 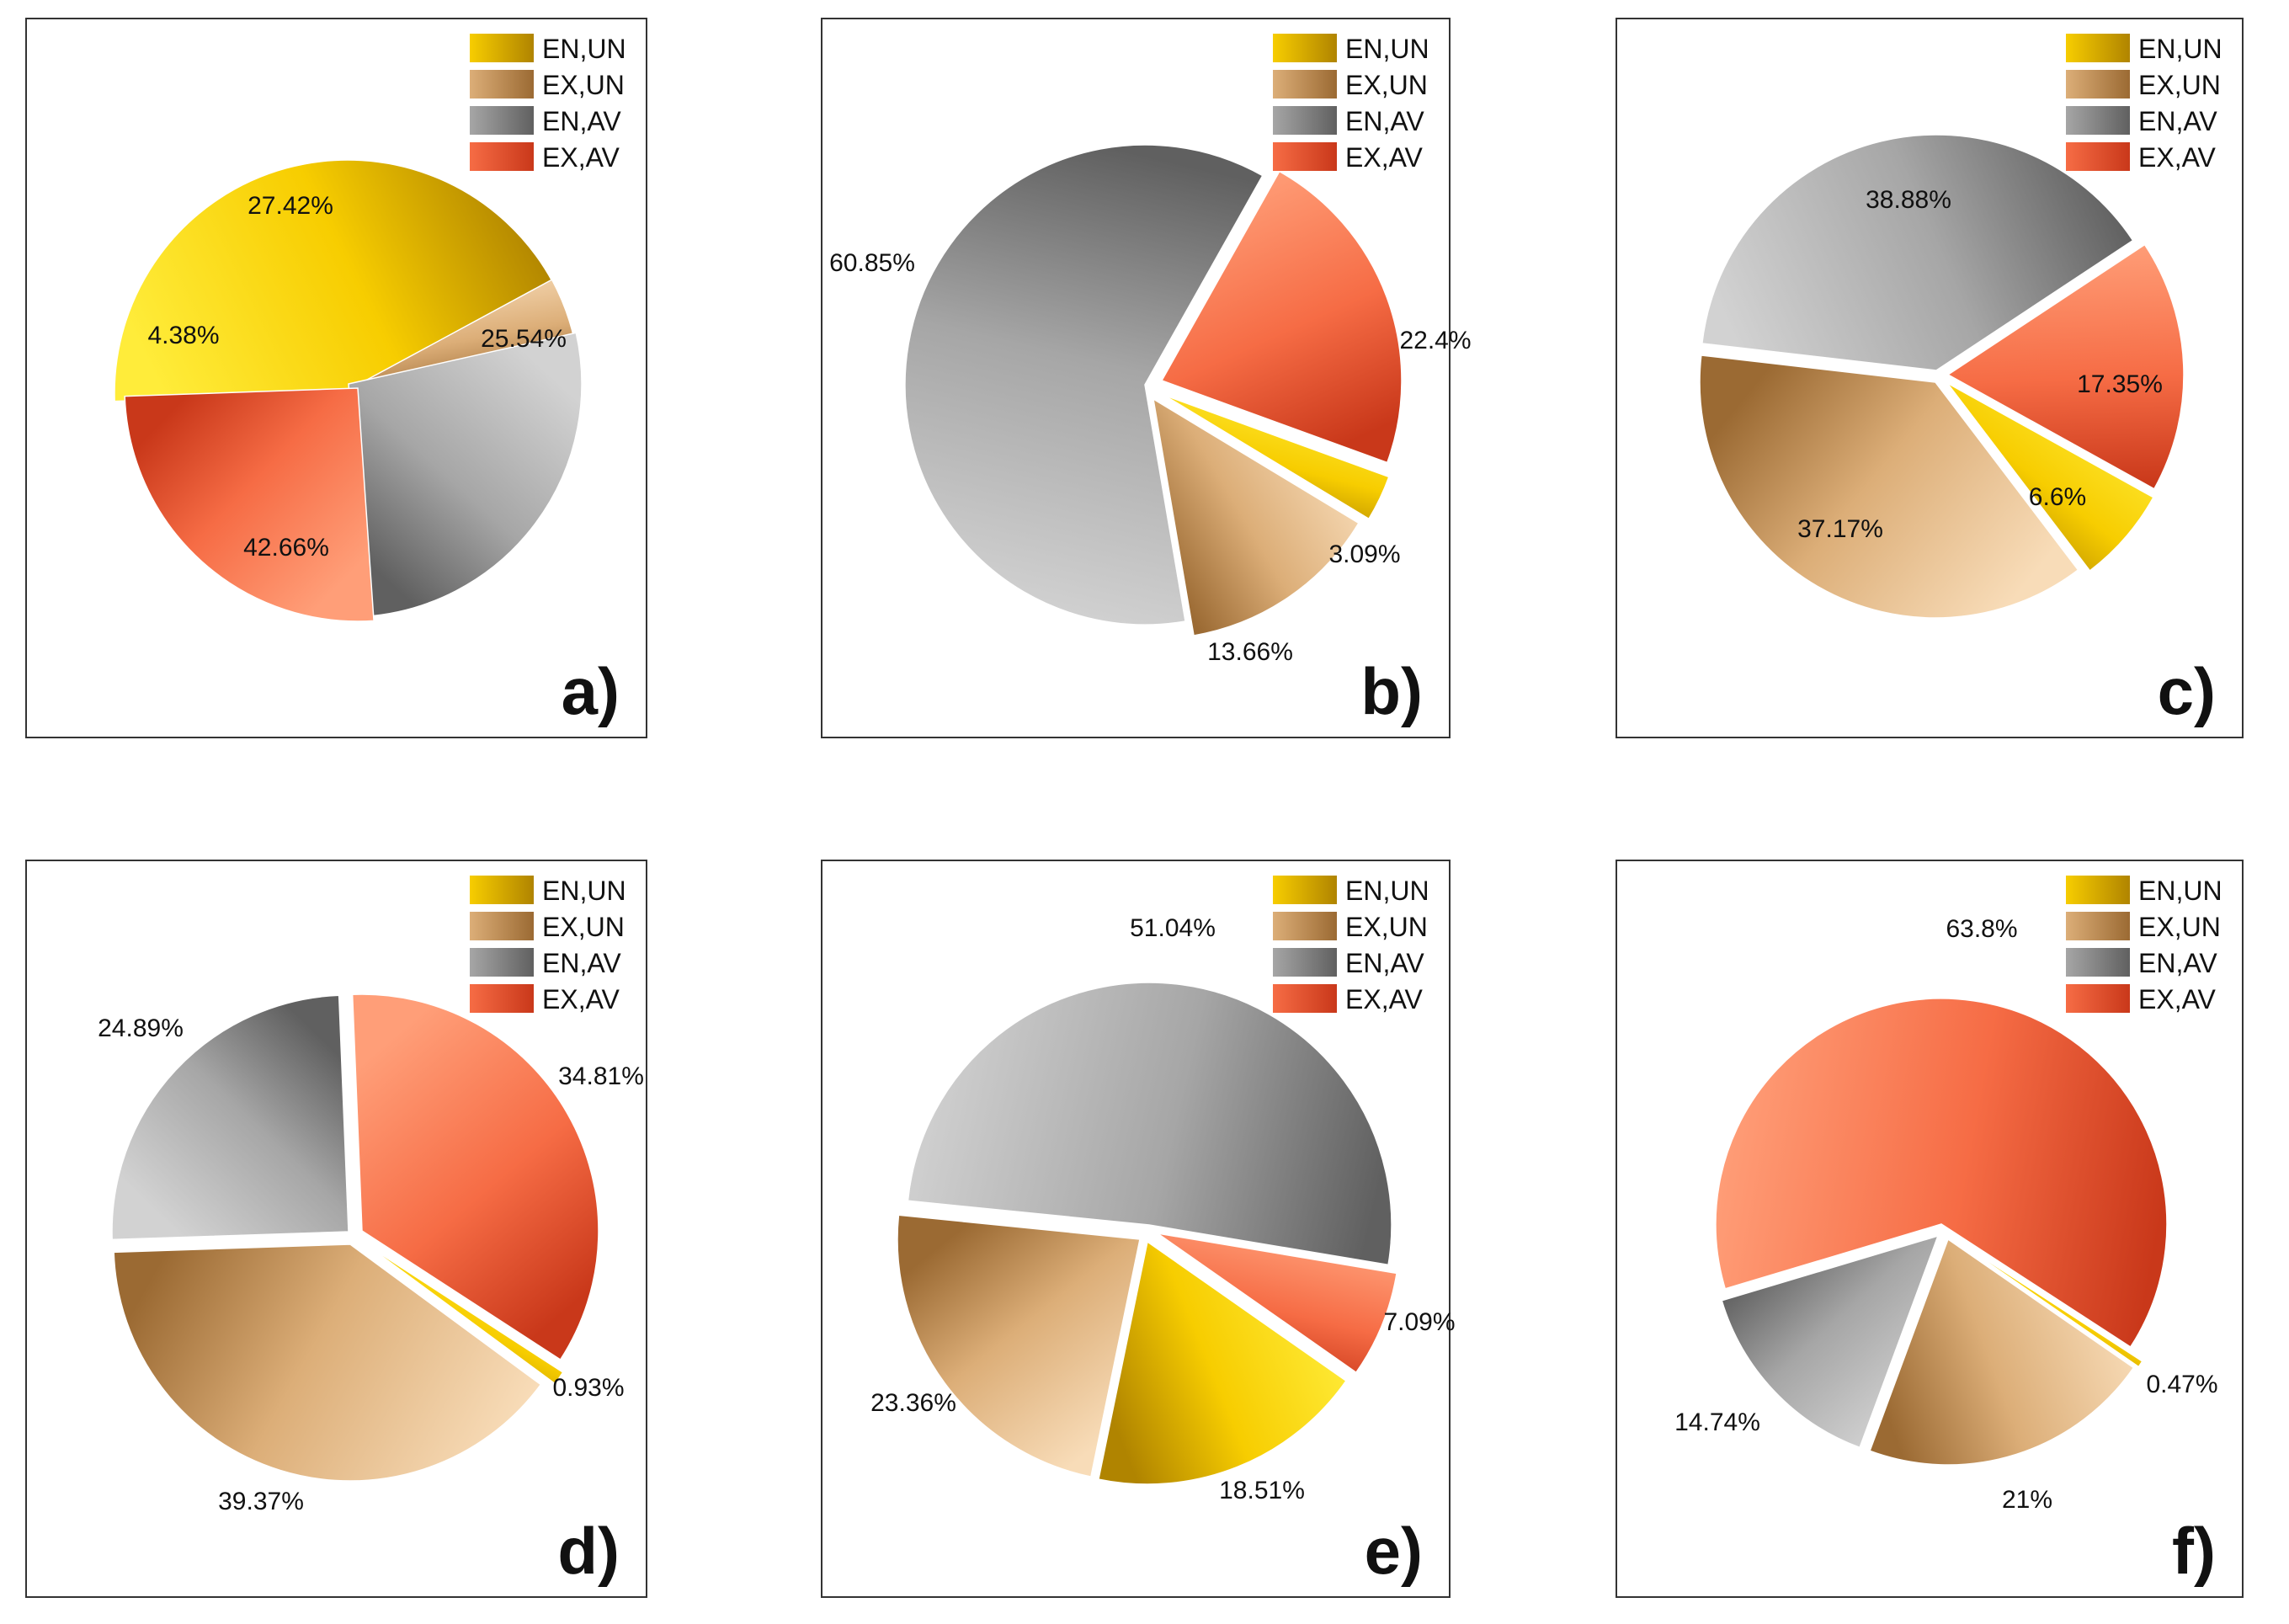 I want to click on slice-value-label: 4.38%, so click(x=183, y=335).